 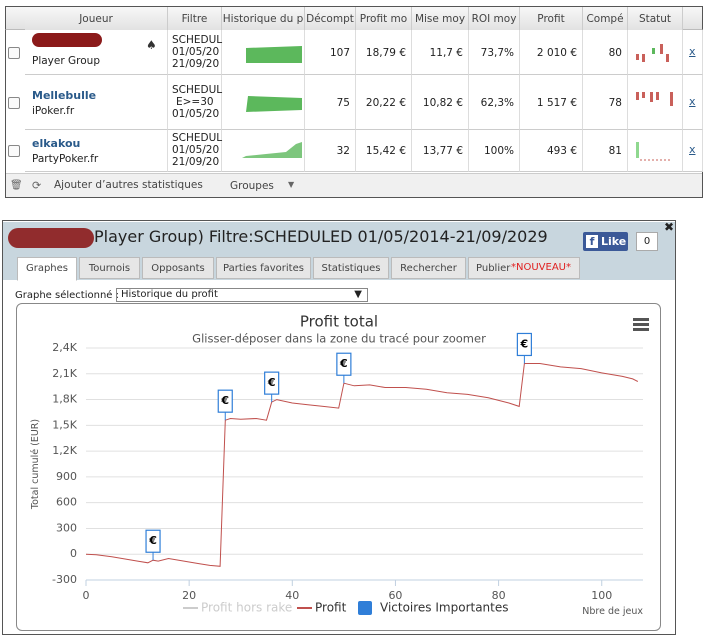 What do you see at coordinates (263, 268) in the screenshot?
I see `tab: Parties favorites` at bounding box center [263, 268].